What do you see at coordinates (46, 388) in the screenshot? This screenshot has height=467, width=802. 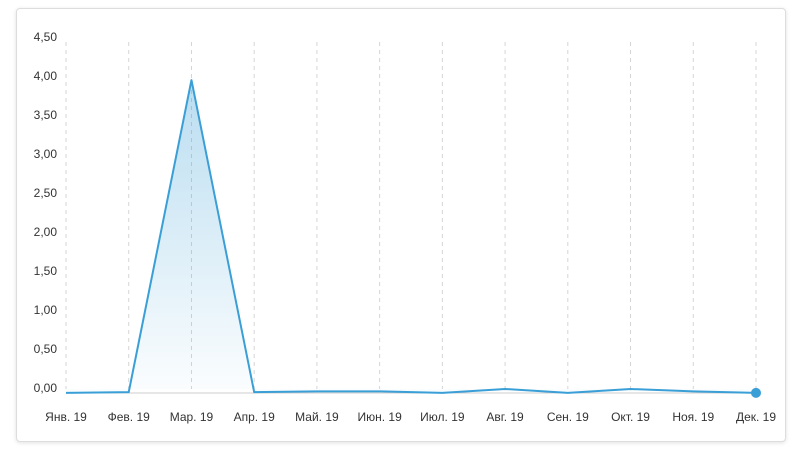 I see `y-tick-label: 0,00` at bounding box center [46, 388].